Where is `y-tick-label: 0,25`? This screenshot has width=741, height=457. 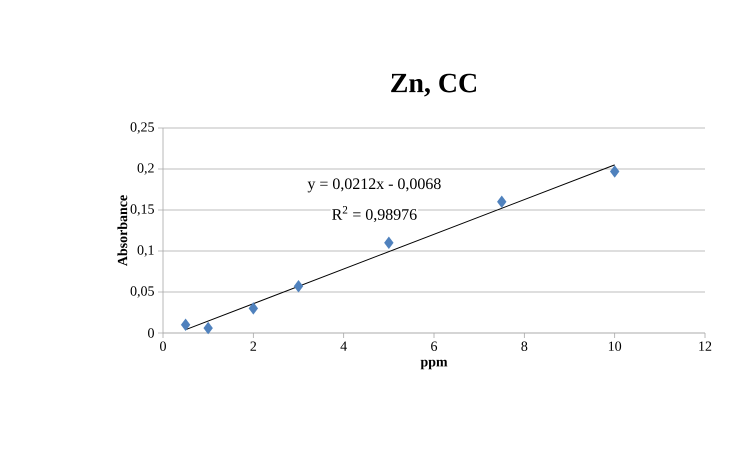 y-tick-label: 0,25 is located at coordinates (142, 128).